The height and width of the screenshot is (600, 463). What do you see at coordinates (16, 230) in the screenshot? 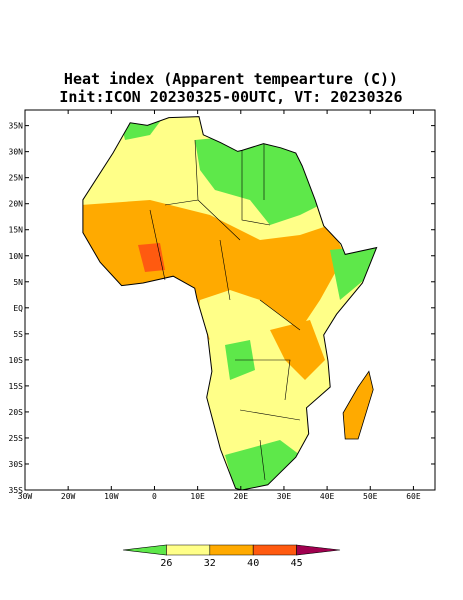
I see `lat-label: 15N` at bounding box center [16, 230].